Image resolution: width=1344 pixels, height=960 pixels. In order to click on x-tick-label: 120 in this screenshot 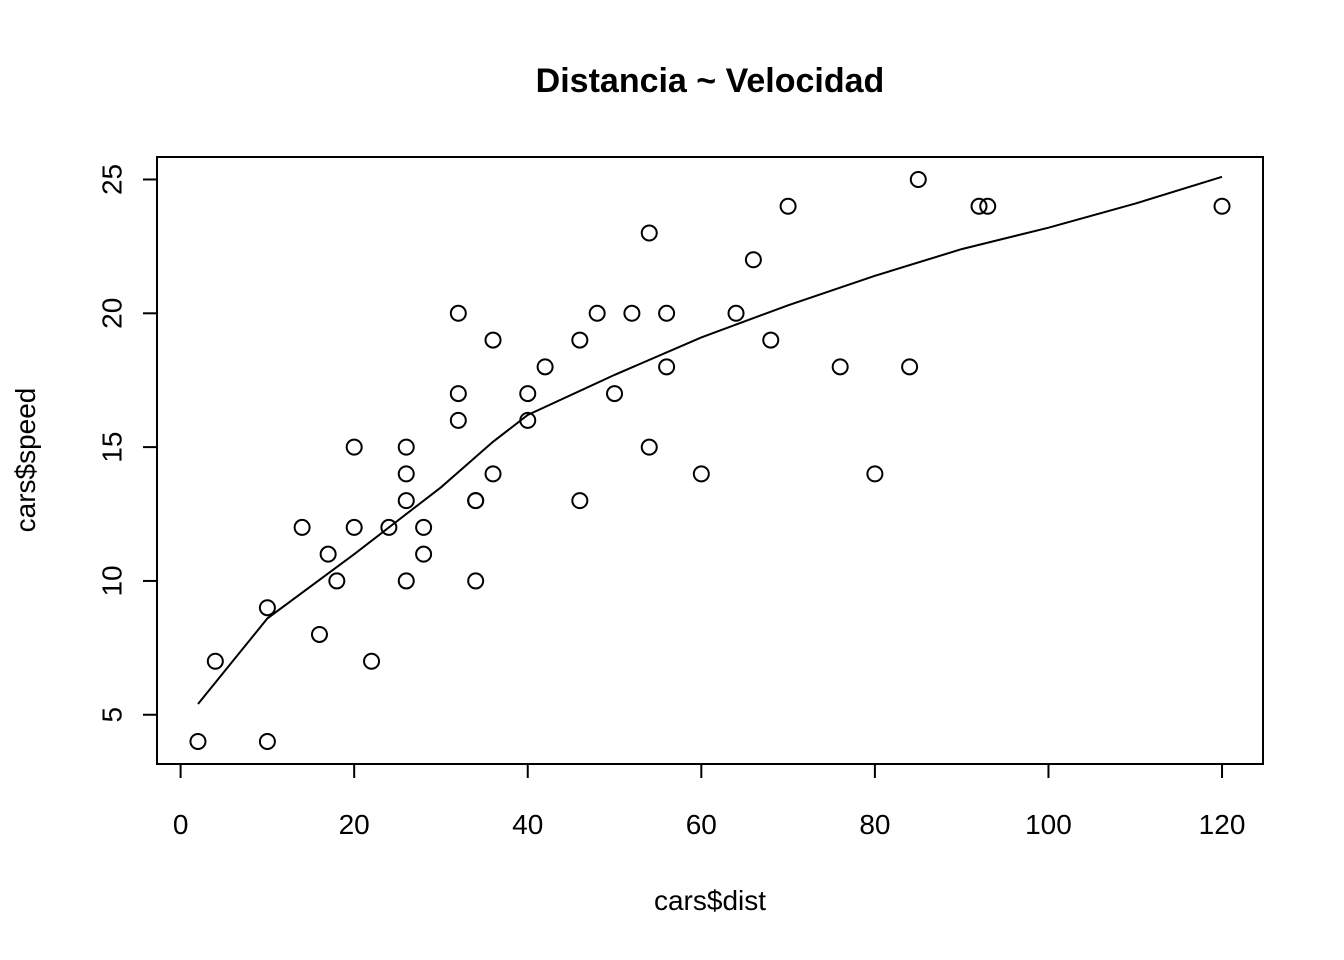, I will do `click(1222, 824)`.